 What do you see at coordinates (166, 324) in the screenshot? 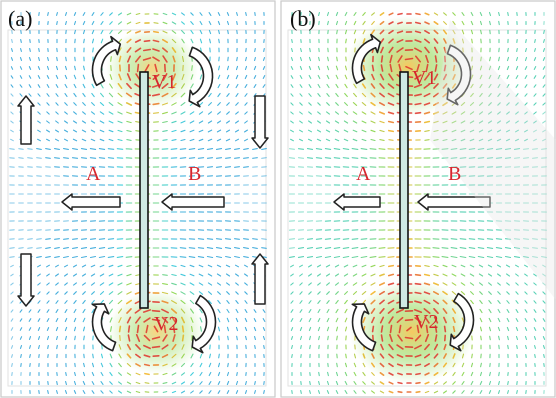
I see `vortex-label-v2-a: V2` at bounding box center [166, 324].